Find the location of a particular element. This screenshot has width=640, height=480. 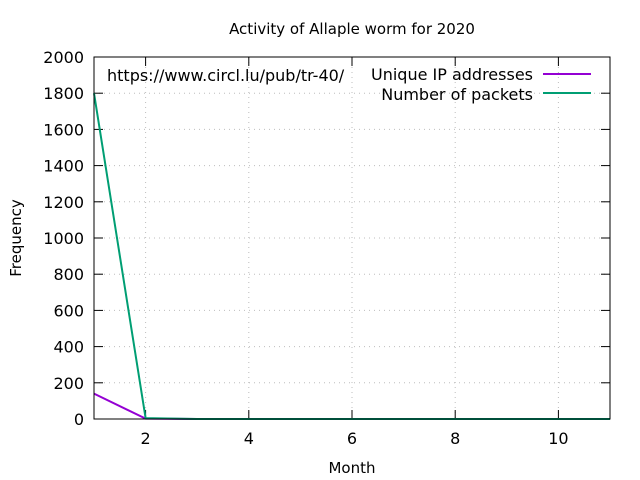

y-tick-label: 1400 is located at coordinates (63, 166).